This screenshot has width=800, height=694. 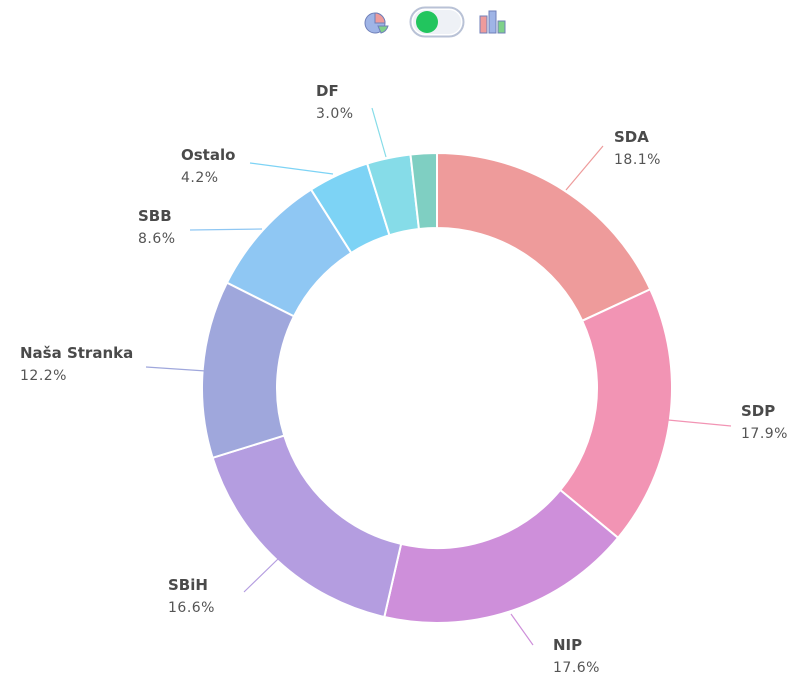 What do you see at coordinates (307, 526) in the screenshot?
I see `slice-sbih` at bounding box center [307, 526].